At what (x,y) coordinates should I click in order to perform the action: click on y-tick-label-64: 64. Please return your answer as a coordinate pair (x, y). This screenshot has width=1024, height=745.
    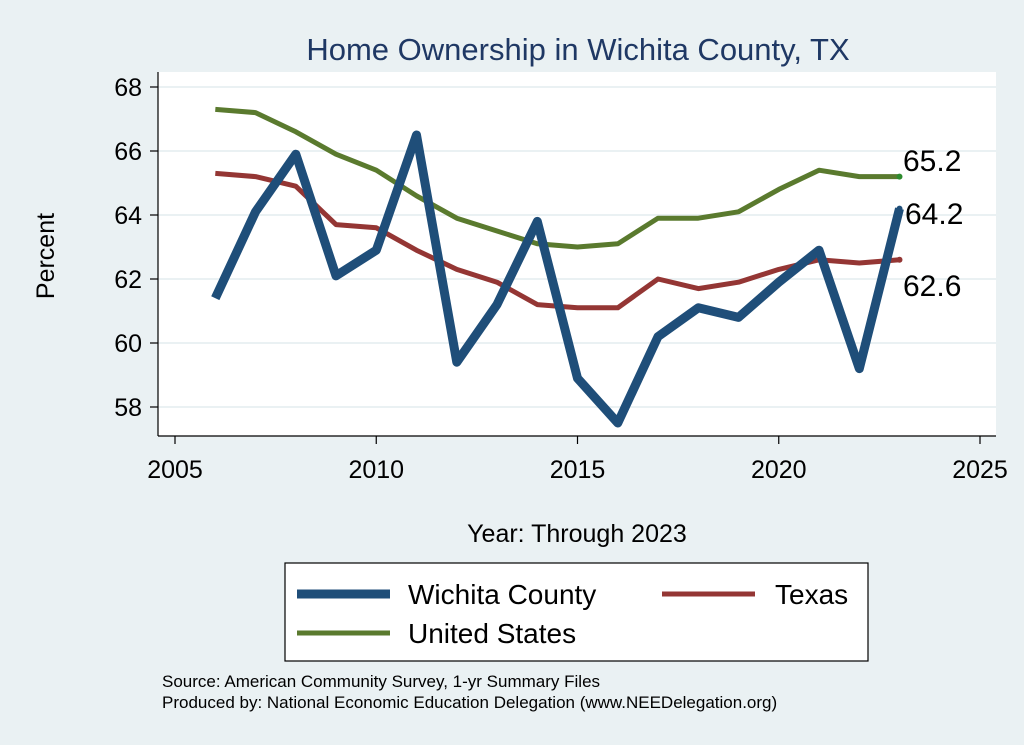
    Looking at the image, I should click on (128, 216).